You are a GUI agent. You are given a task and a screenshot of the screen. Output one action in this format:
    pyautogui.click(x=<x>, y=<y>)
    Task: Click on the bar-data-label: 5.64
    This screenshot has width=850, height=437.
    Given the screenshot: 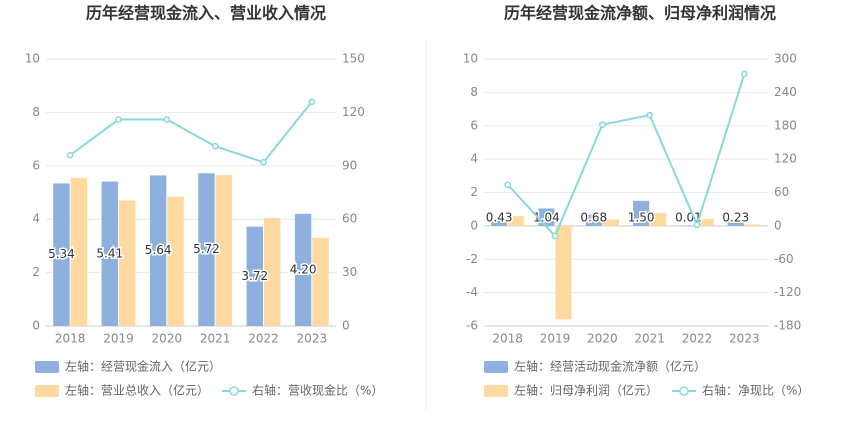 What is the action you would take?
    pyautogui.click(x=158, y=250)
    